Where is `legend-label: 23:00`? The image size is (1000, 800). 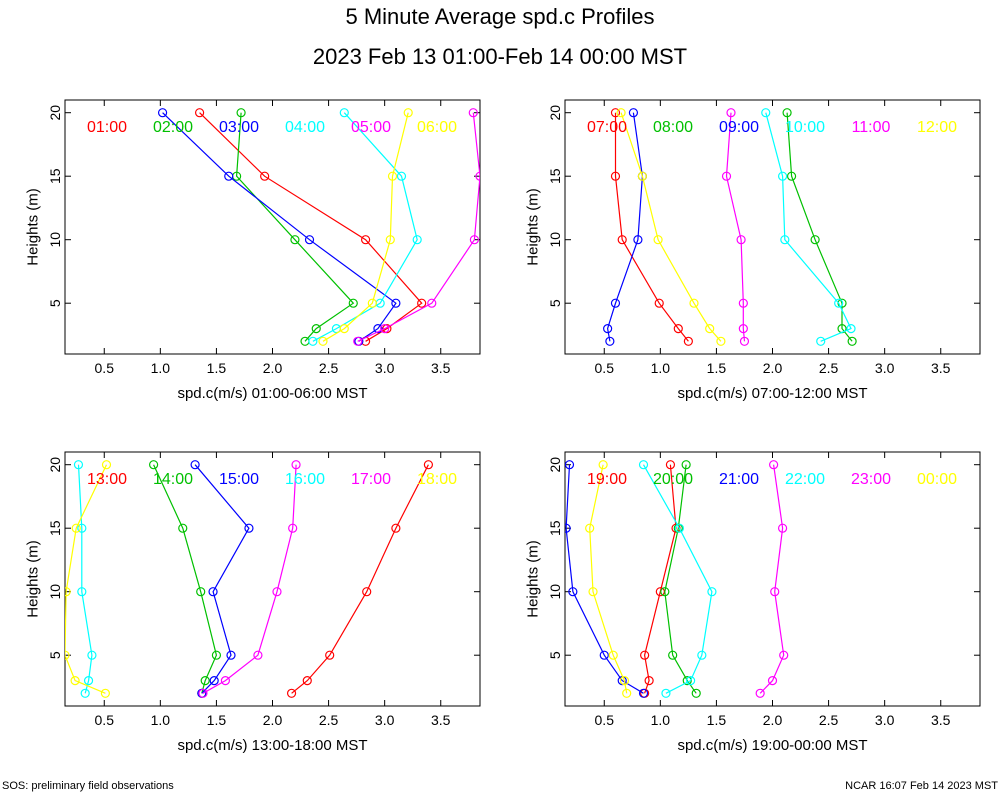 legend-label: 23:00 is located at coordinates (871, 479).